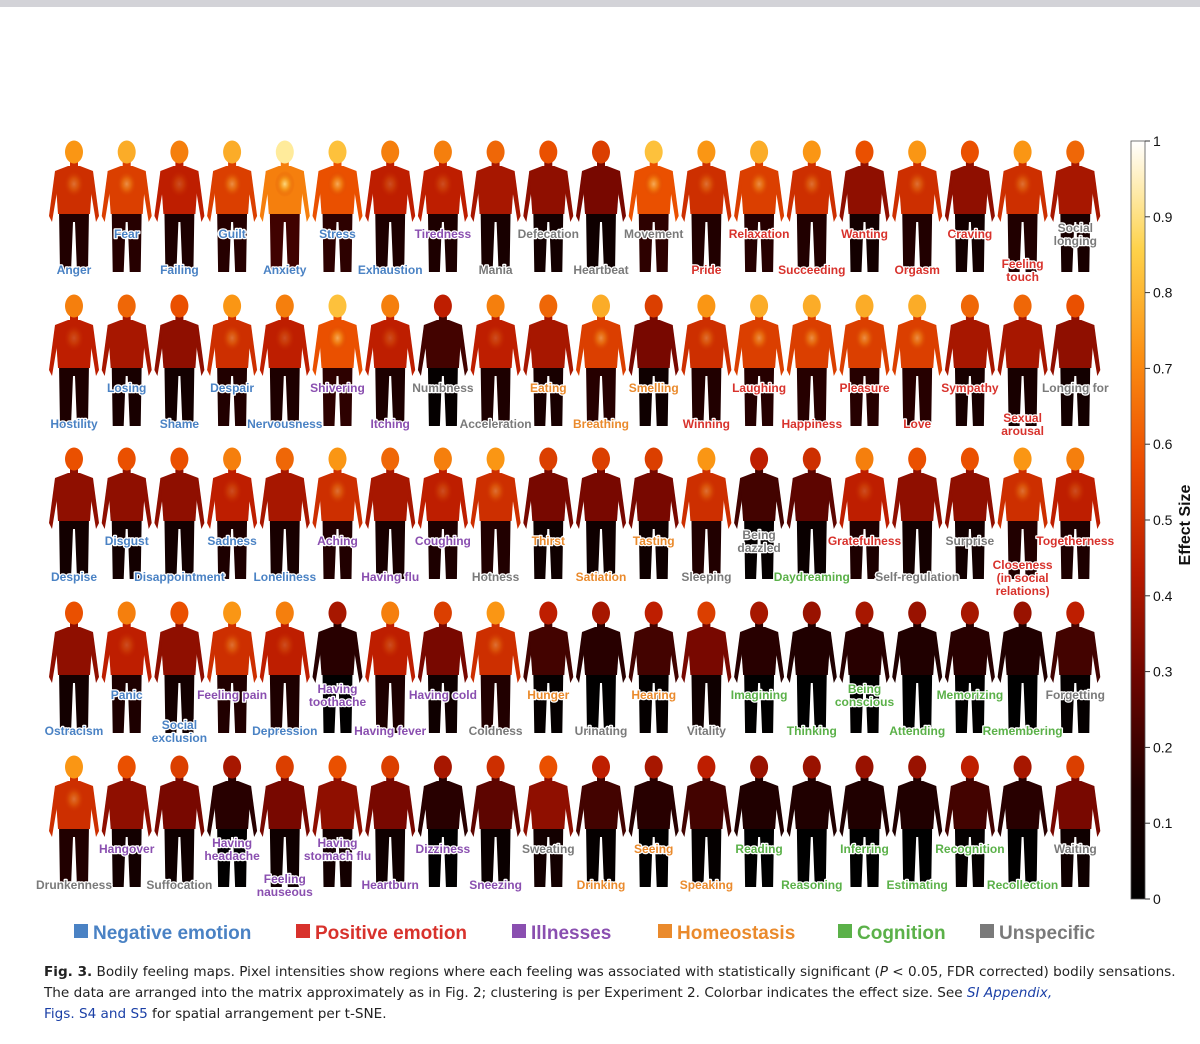  I want to click on feeling-label: Sexual arousal, so click(1022, 424).